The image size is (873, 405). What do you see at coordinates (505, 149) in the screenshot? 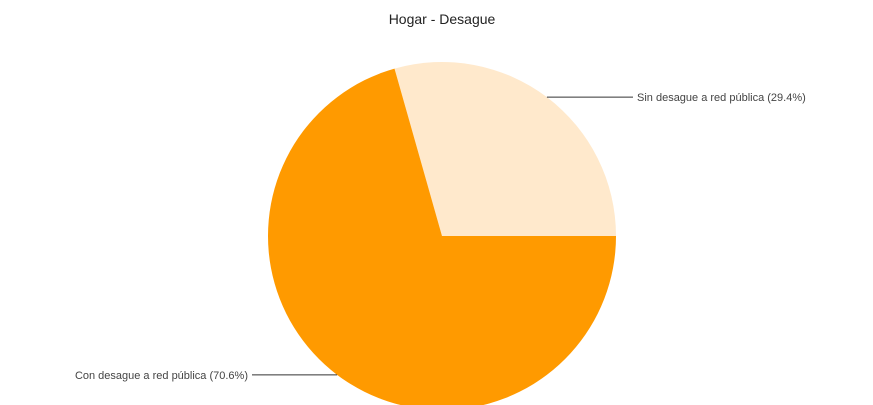
I see `pie-slice-sin-desague` at bounding box center [505, 149].